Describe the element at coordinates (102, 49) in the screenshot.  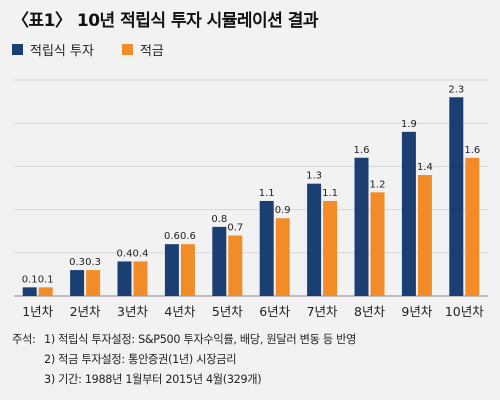
I see `legend: 적립식 투자 적금` at that location.